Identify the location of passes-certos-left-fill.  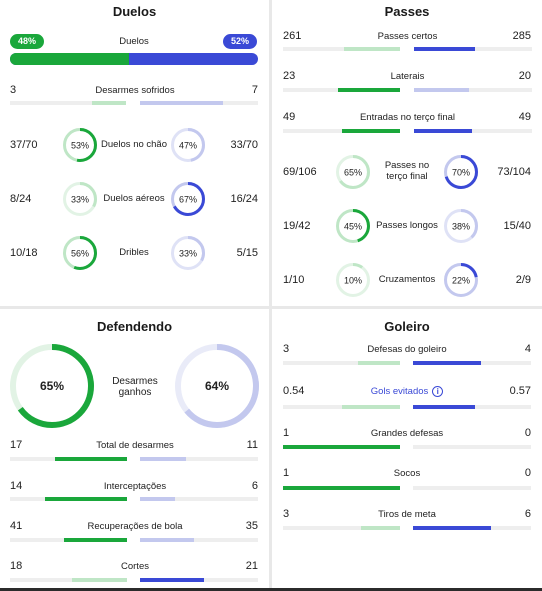
(372, 49).